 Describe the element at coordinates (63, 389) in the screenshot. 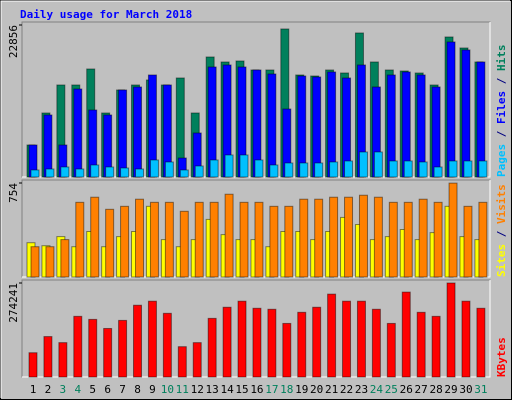

I see `x-tick-label: 3` at that location.